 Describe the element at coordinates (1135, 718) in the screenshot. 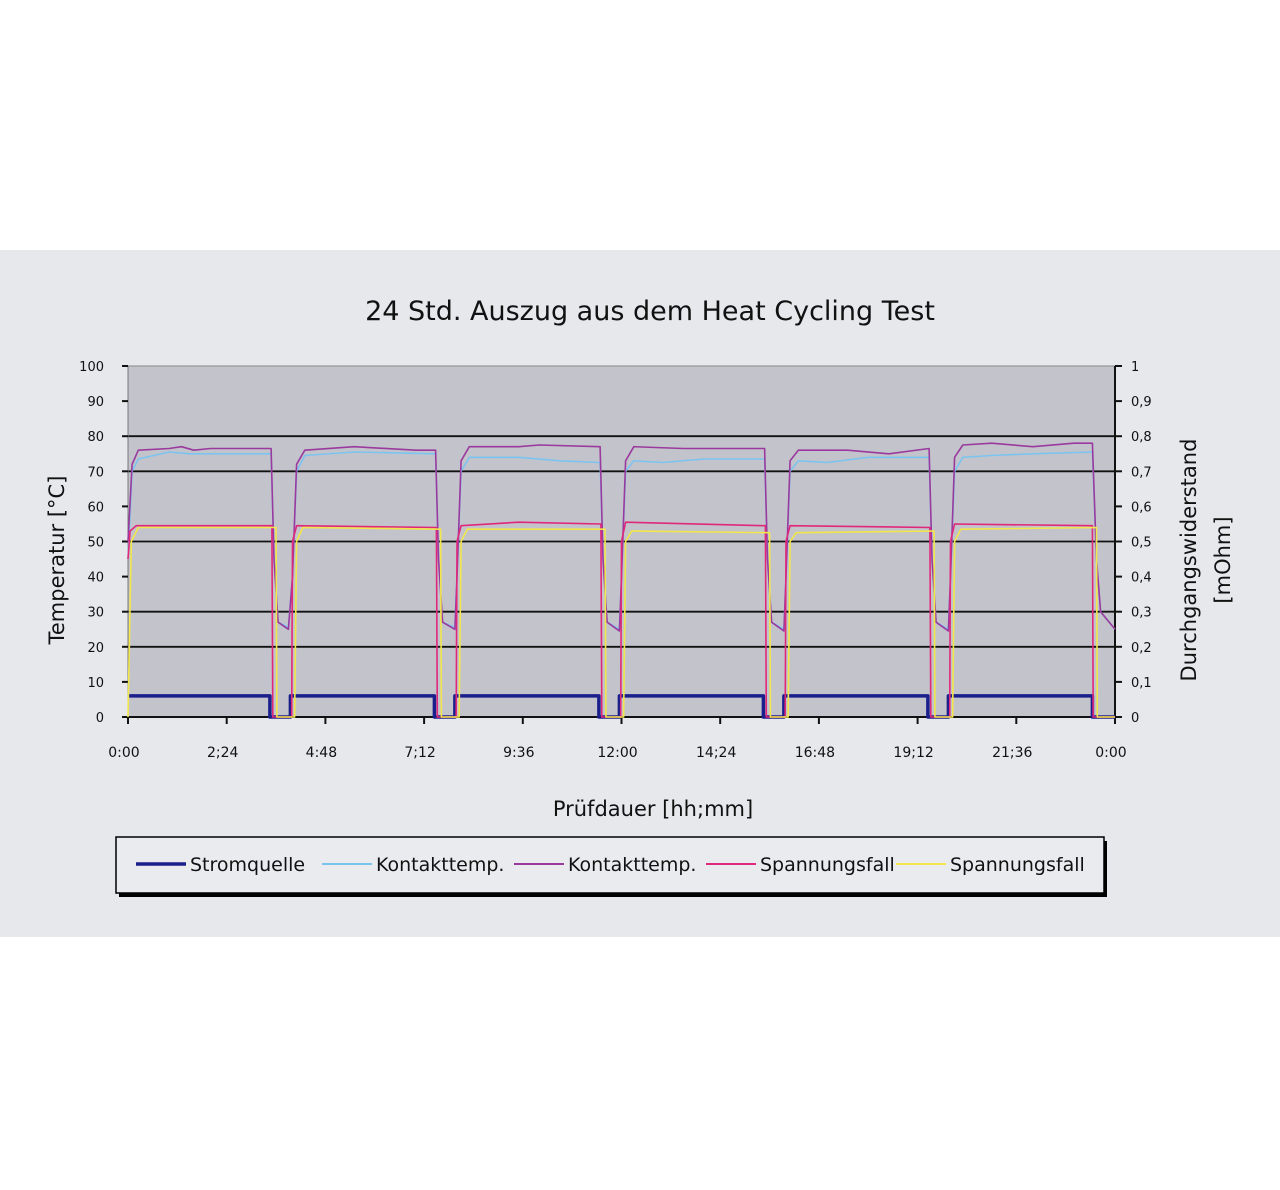

I see `y2-tick-label: 0` at that location.